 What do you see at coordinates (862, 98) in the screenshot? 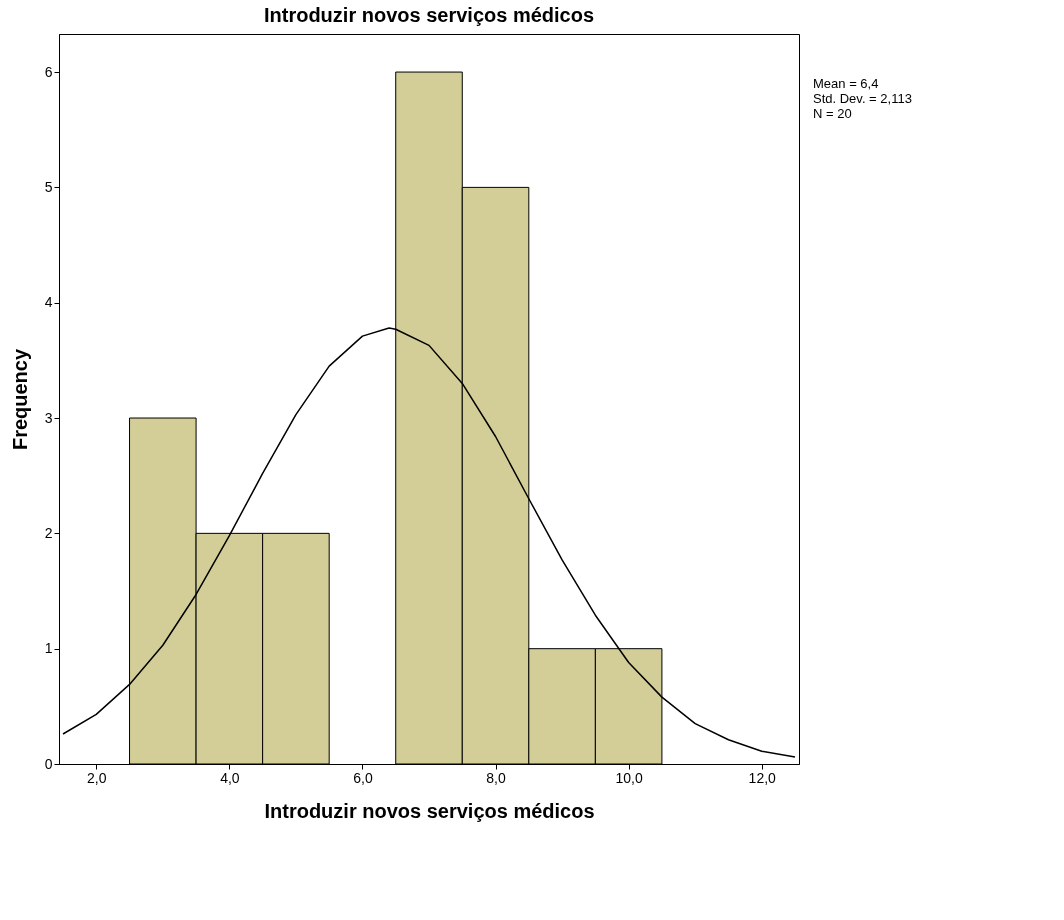
I see `text: Std. Dev. = 2,113` at bounding box center [862, 98].